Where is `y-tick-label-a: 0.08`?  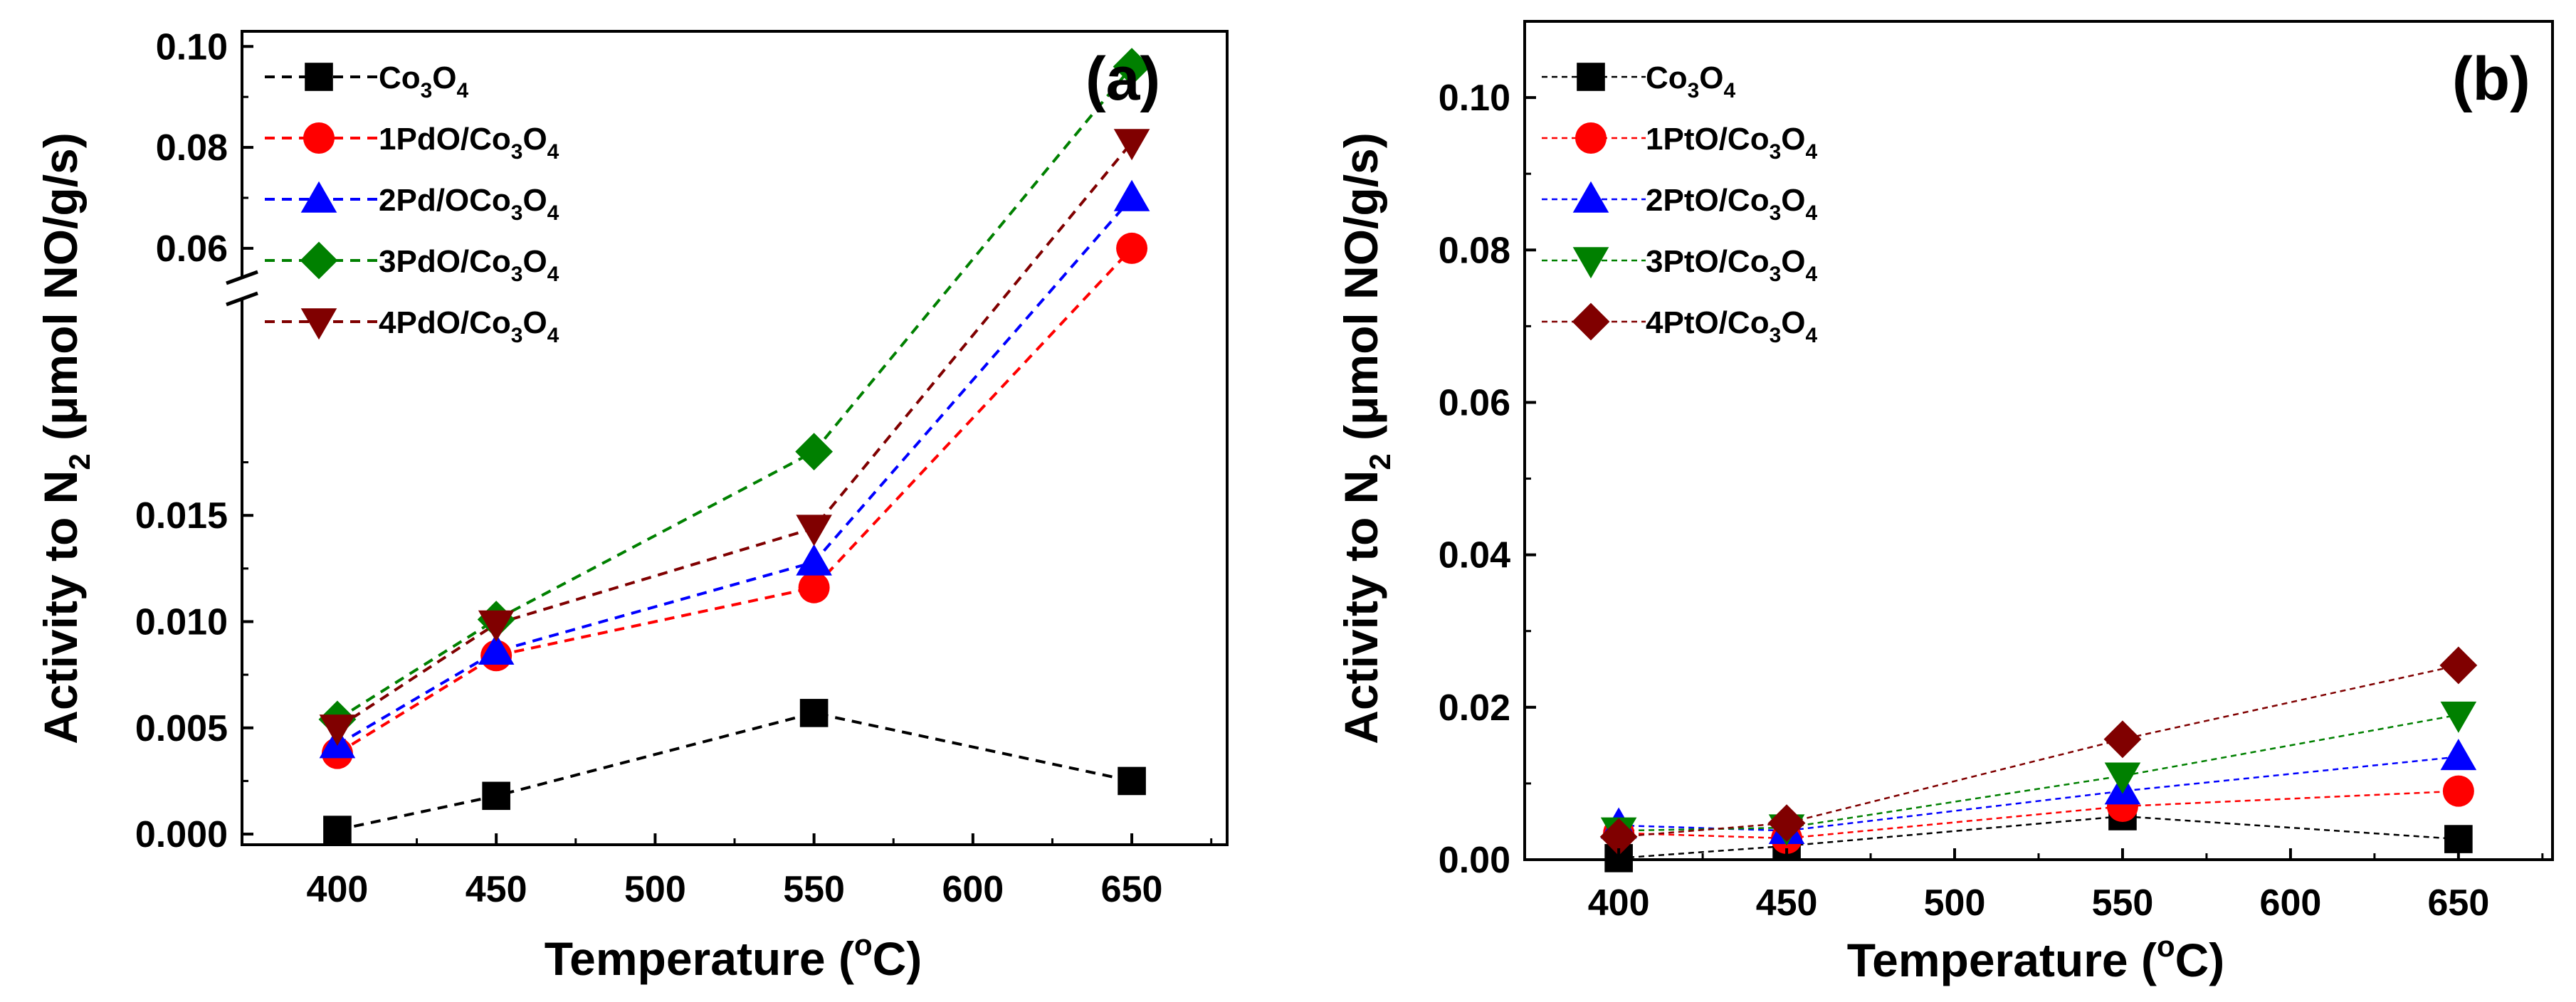
y-tick-label-a: 0.08 is located at coordinates (192, 148).